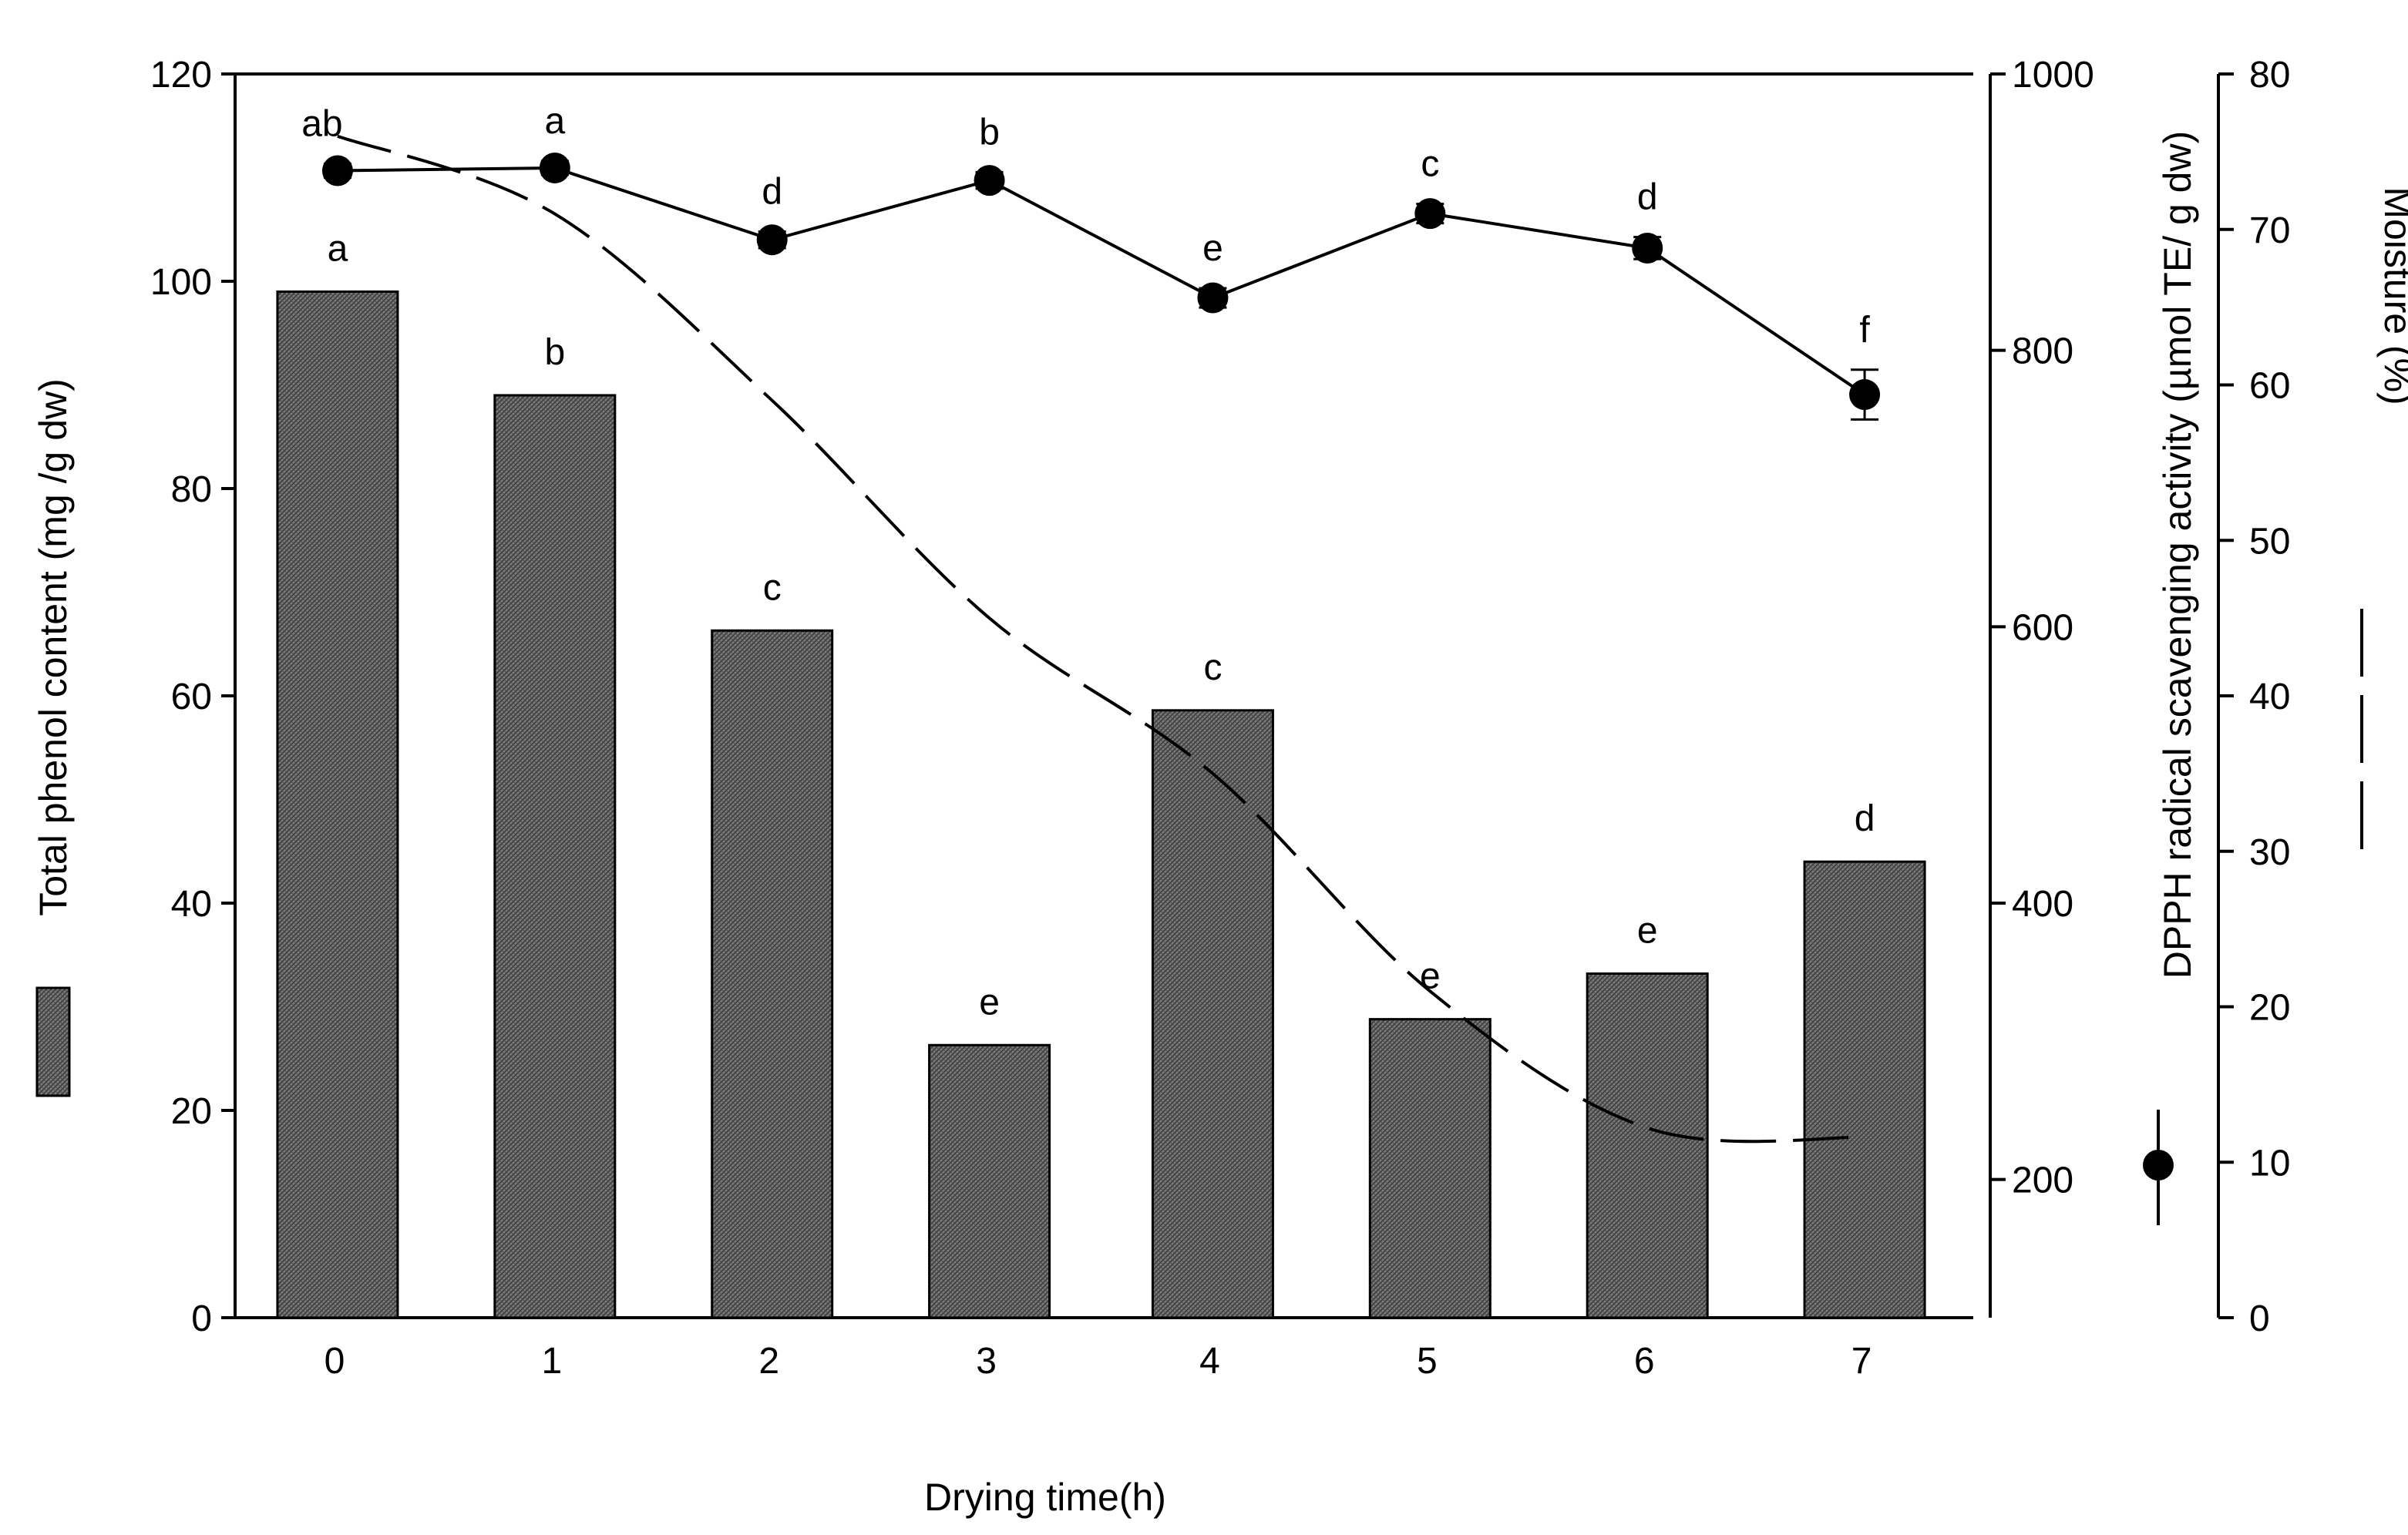  I want to click on x-tick-label-5: 5, so click(1427, 1361).